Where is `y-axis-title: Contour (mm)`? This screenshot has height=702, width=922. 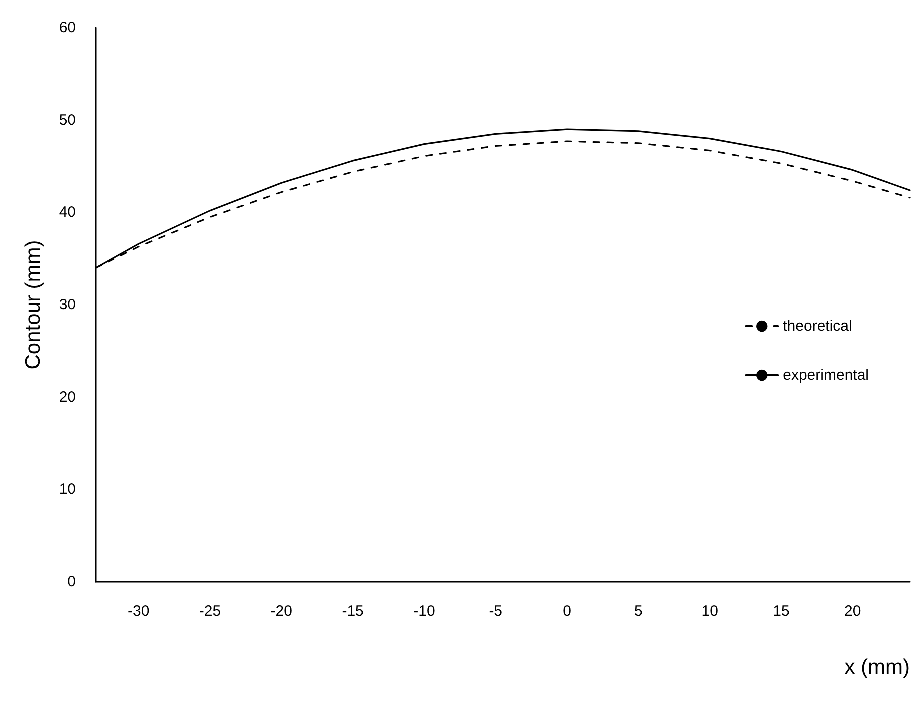
y-axis-title: Contour (mm) is located at coordinates (33, 305).